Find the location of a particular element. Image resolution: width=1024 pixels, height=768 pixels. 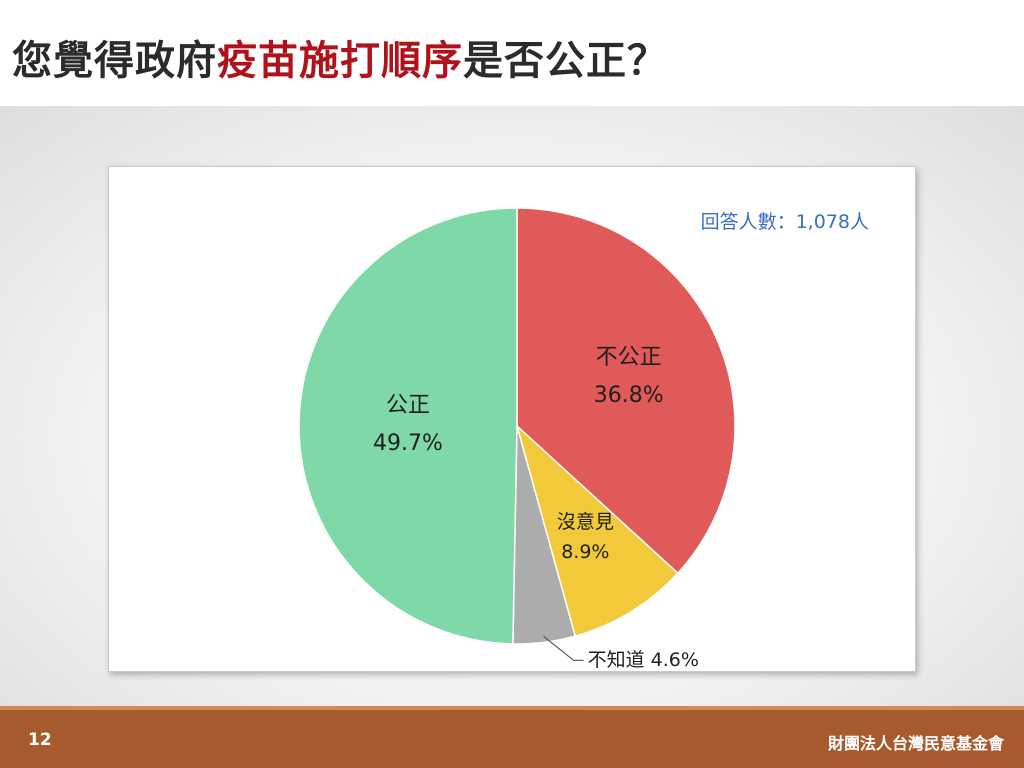

slice-name: 公正 is located at coordinates (407, 406).